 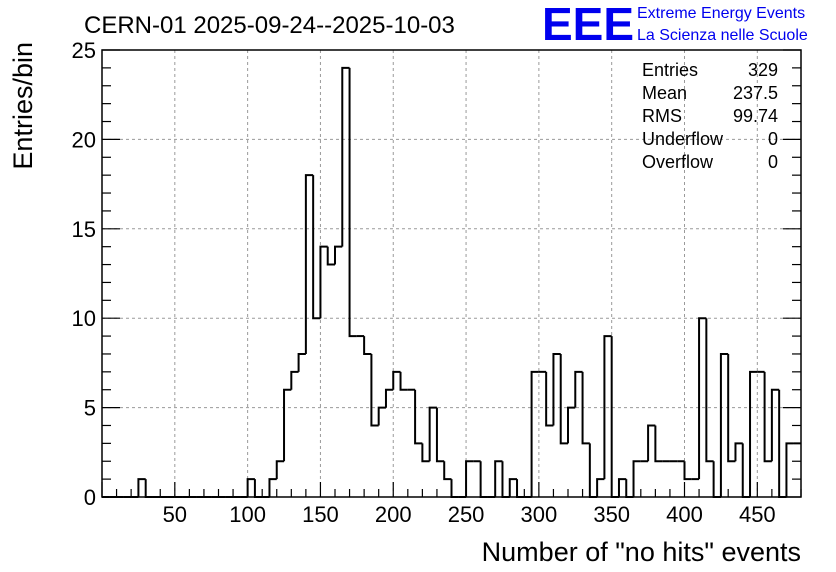 I want to click on stats-label-underflow: Underflow, so click(x=683, y=139).